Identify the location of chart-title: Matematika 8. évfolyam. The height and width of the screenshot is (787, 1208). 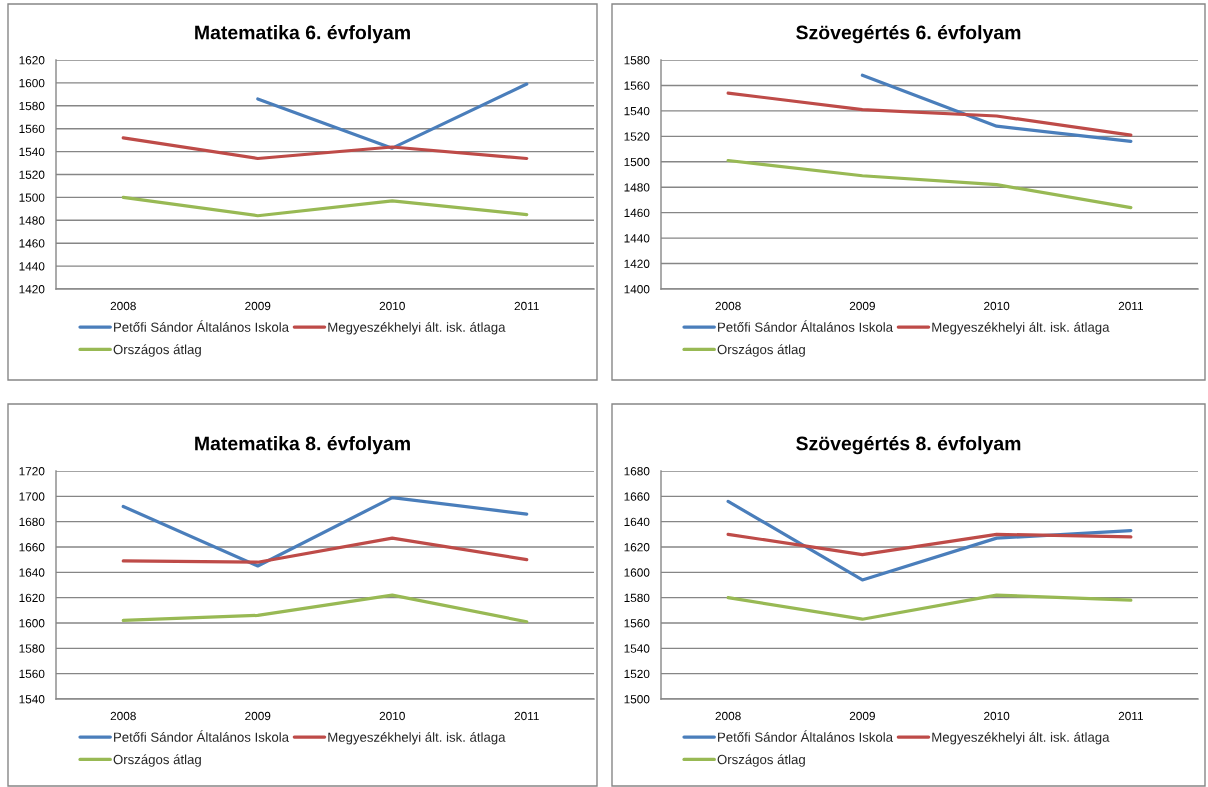
(302, 445).